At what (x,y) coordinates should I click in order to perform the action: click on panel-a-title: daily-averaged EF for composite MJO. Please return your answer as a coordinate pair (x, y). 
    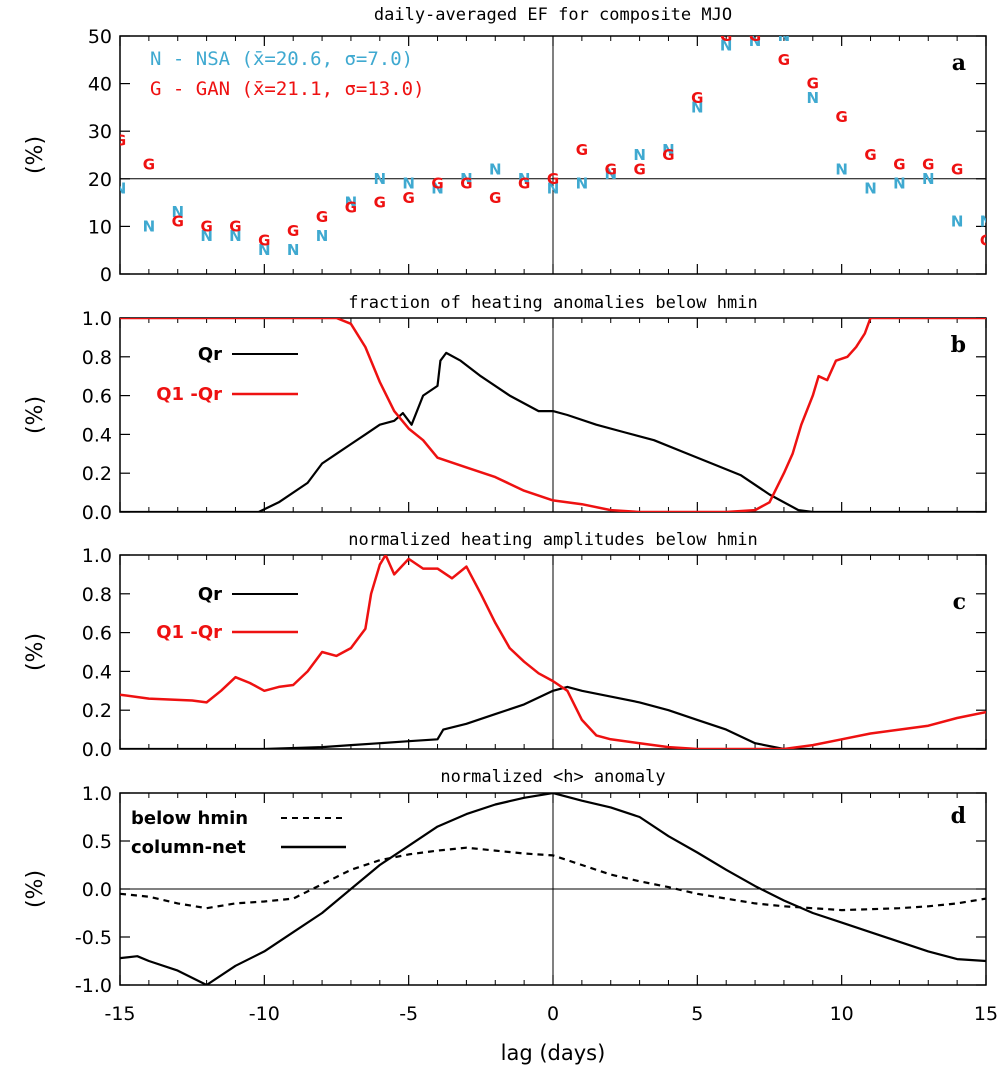
    Looking at the image, I should click on (553, 15).